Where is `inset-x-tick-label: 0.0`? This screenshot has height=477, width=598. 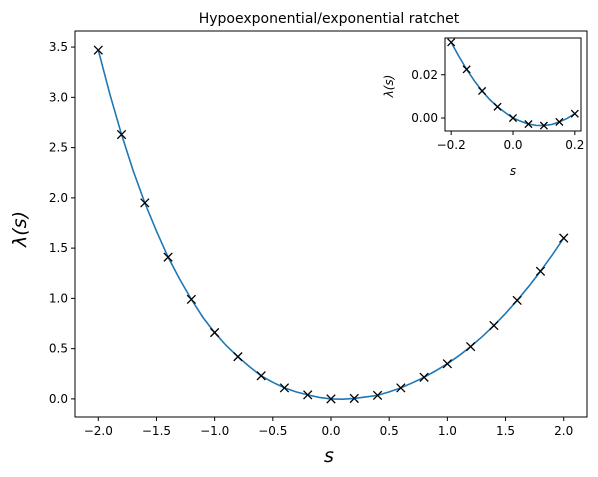 inset-x-tick-label: 0.0 is located at coordinates (512, 145).